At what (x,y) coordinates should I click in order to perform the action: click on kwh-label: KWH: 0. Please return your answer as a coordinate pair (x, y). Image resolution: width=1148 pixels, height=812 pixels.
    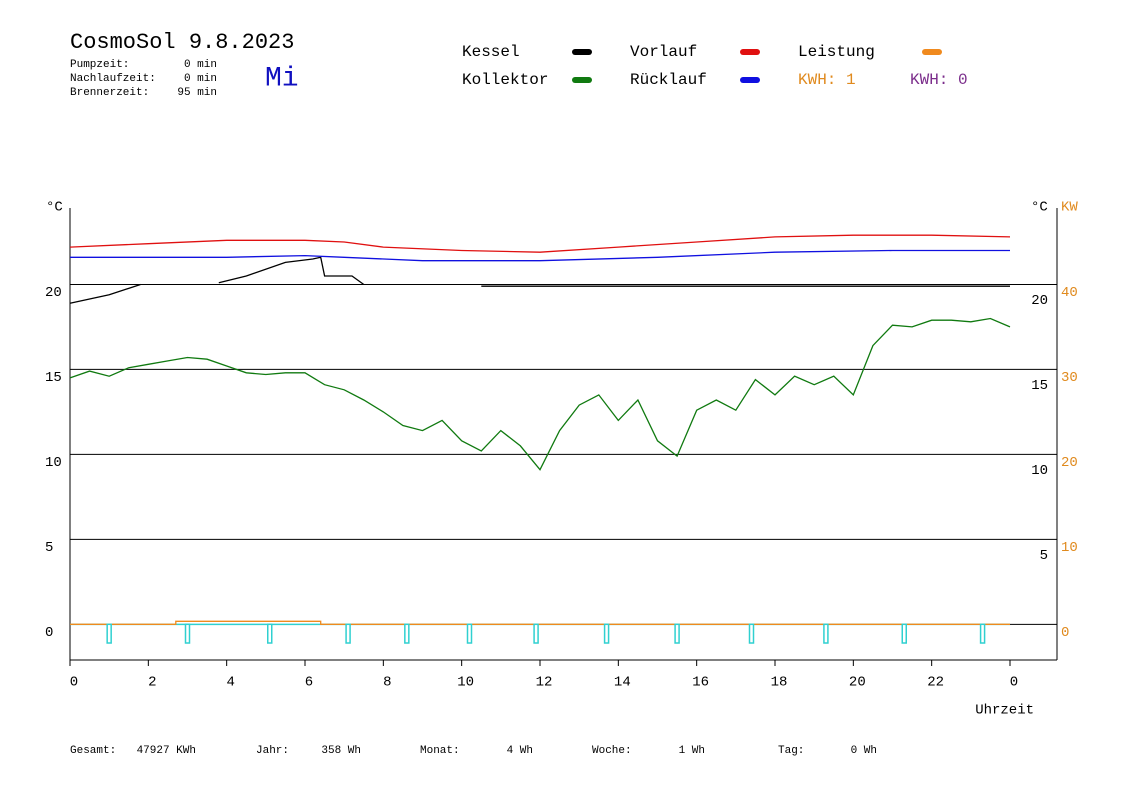
    Looking at the image, I should click on (939, 80).